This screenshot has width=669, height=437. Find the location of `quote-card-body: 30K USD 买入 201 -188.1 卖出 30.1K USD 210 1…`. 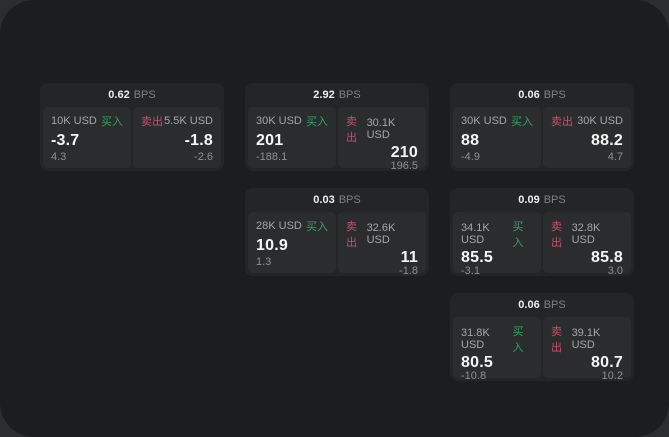

quote-card-body: 30K USD 买入 201 -188.1 卖出 30.1K USD 210 1… is located at coordinates (337, 139).